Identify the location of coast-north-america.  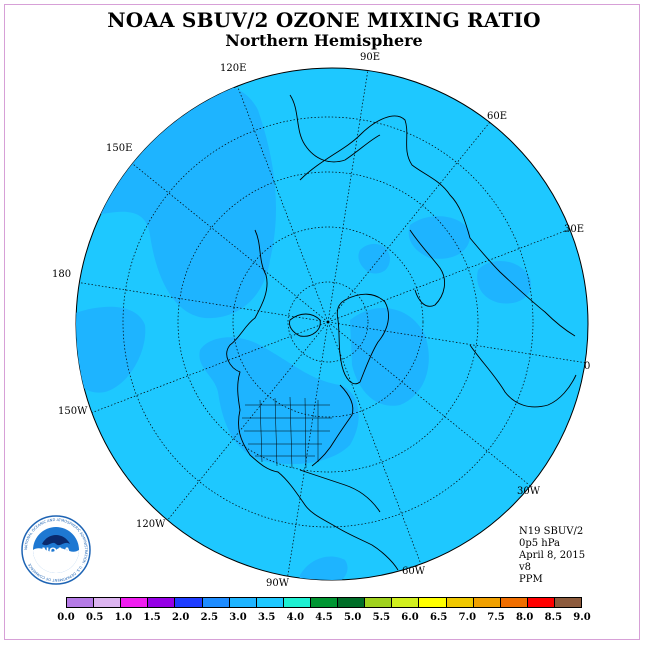
(312, 400).